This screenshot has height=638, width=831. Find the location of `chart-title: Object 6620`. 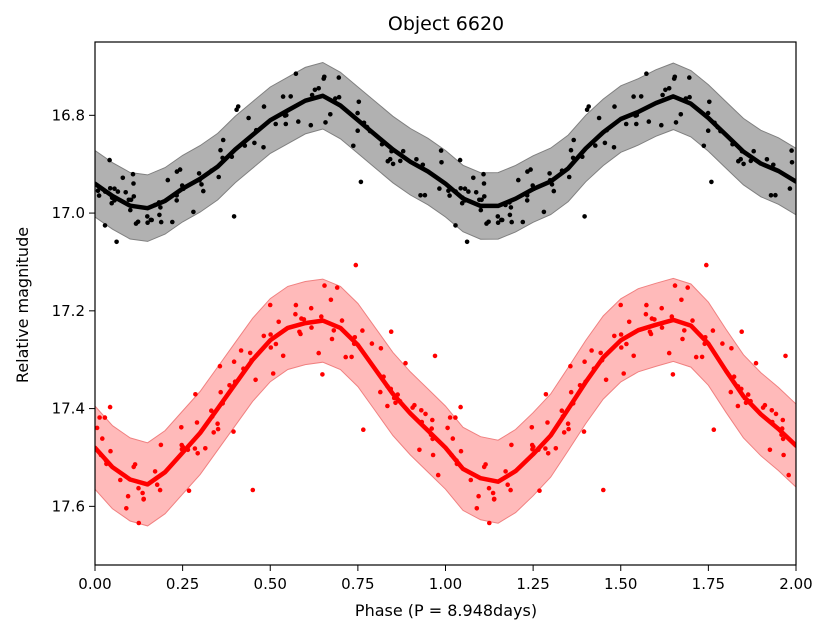

chart-title: Object 6620 is located at coordinates (446, 24).